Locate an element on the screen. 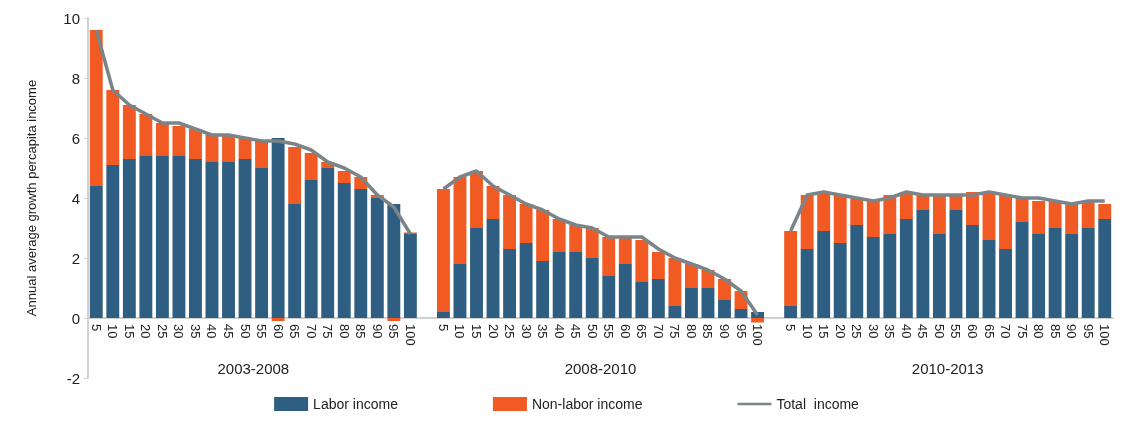 The image size is (1133, 424). y-tick-label: -2 is located at coordinates (73, 378).